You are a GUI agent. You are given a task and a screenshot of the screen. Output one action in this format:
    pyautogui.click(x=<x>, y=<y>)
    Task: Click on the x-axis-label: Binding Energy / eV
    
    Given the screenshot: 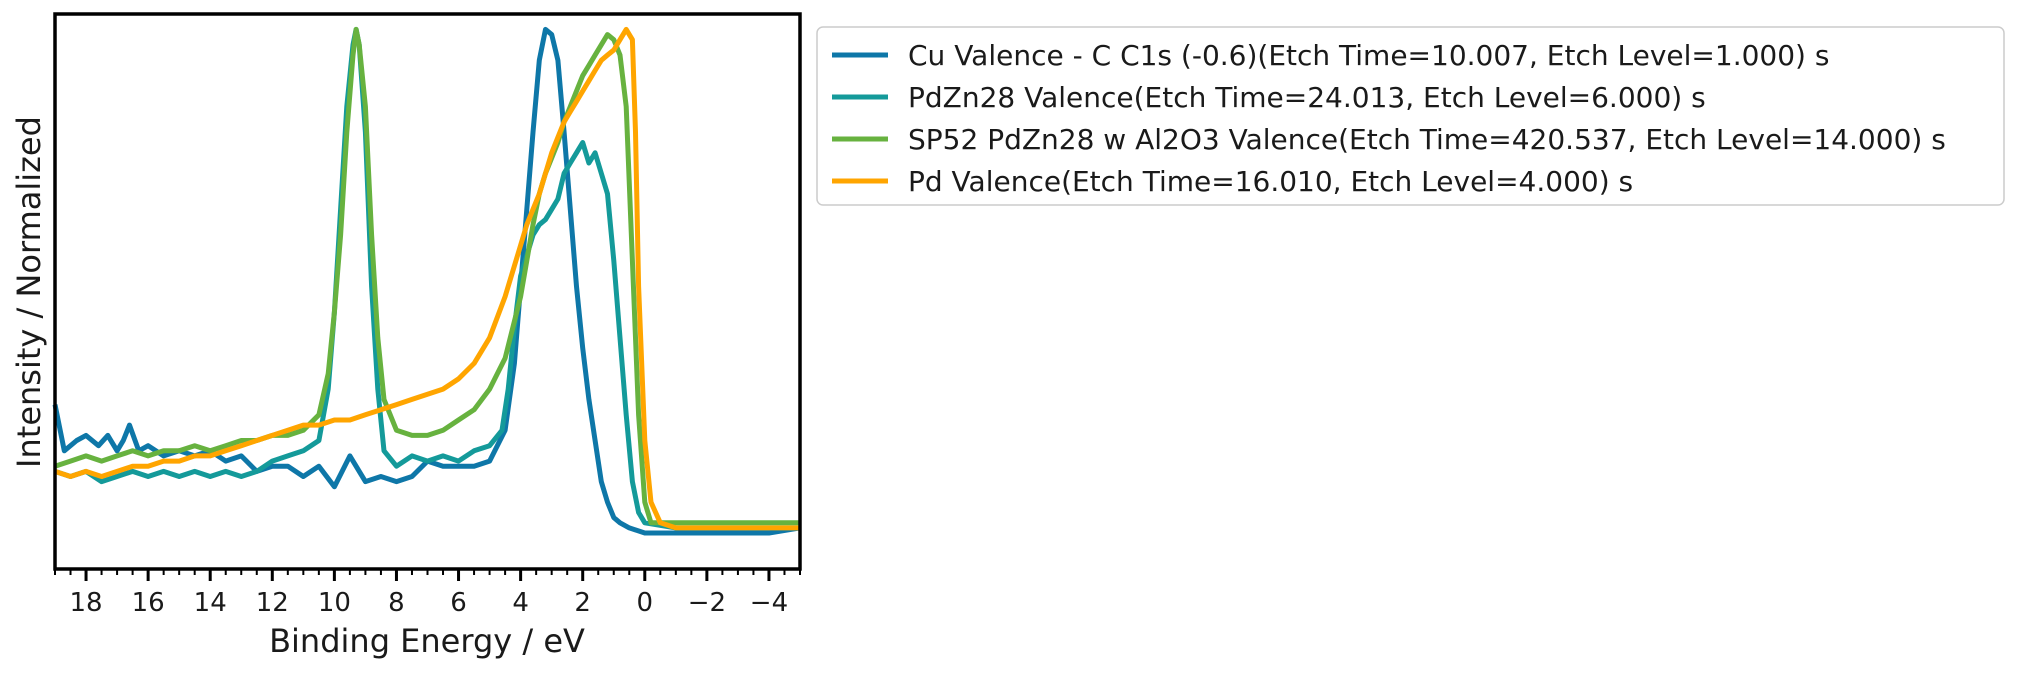 What is the action you would take?
    pyautogui.click(x=427, y=641)
    